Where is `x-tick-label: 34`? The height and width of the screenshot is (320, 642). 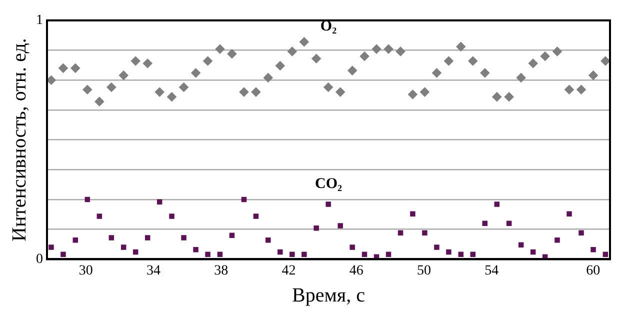 x-tick-label: 34 is located at coordinates (153, 270).